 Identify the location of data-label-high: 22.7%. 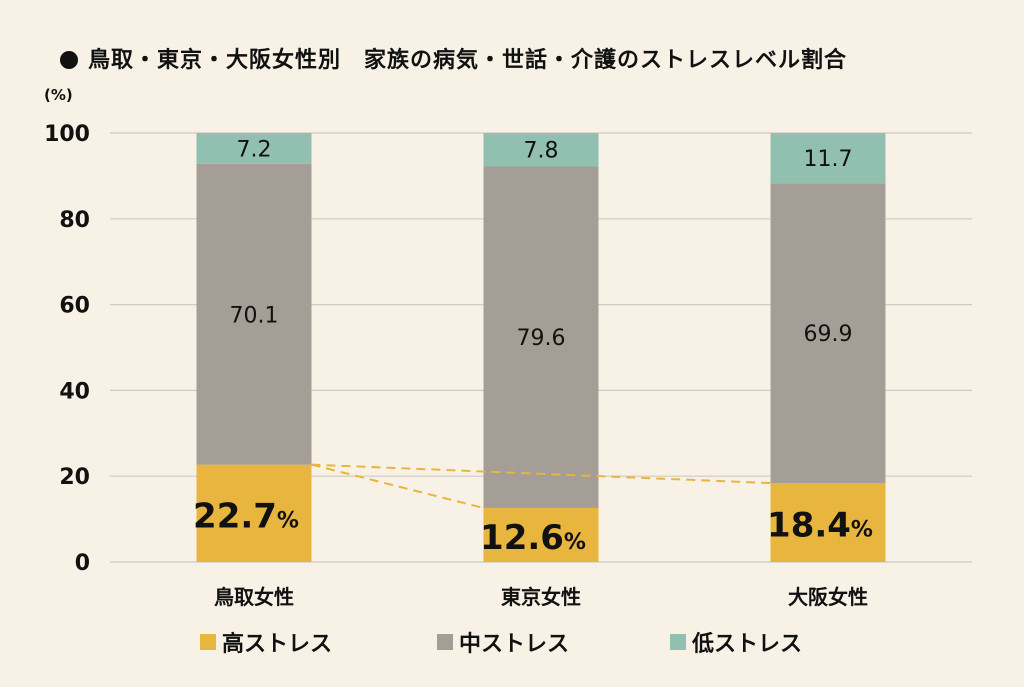
(246, 516).